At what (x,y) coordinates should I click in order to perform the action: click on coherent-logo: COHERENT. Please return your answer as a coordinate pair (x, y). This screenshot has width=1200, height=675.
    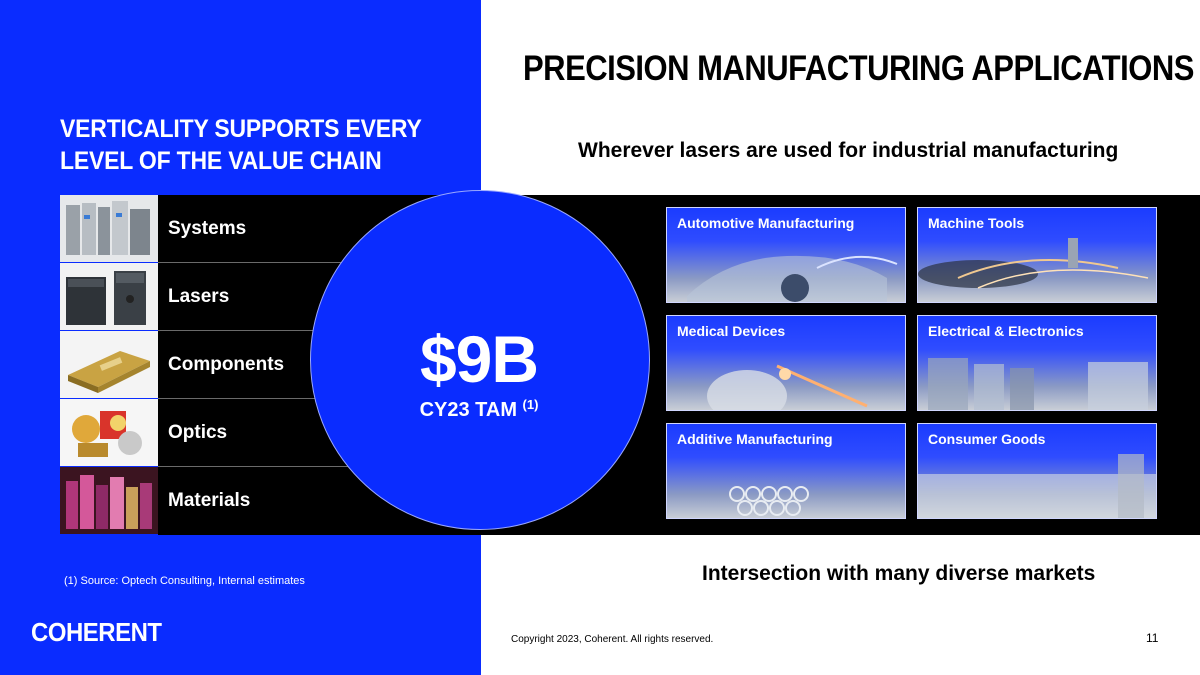
    Looking at the image, I should click on (96, 632).